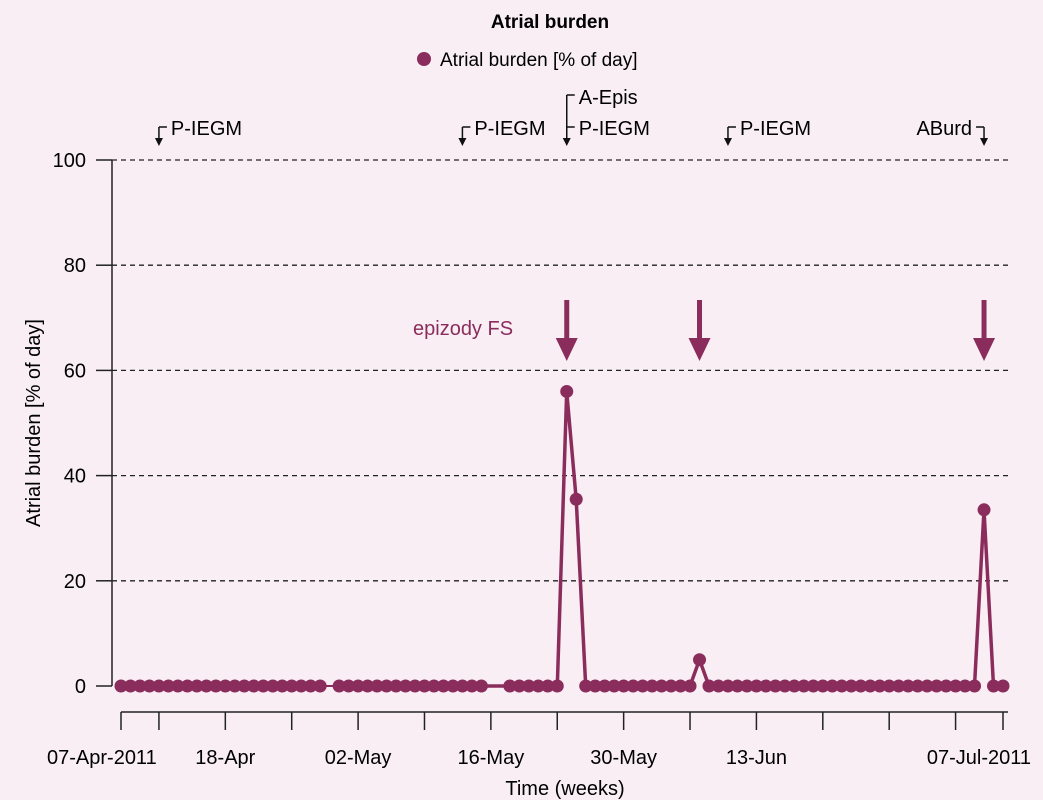  I want to click on x-tick-label: 18-Apr, so click(225, 758).